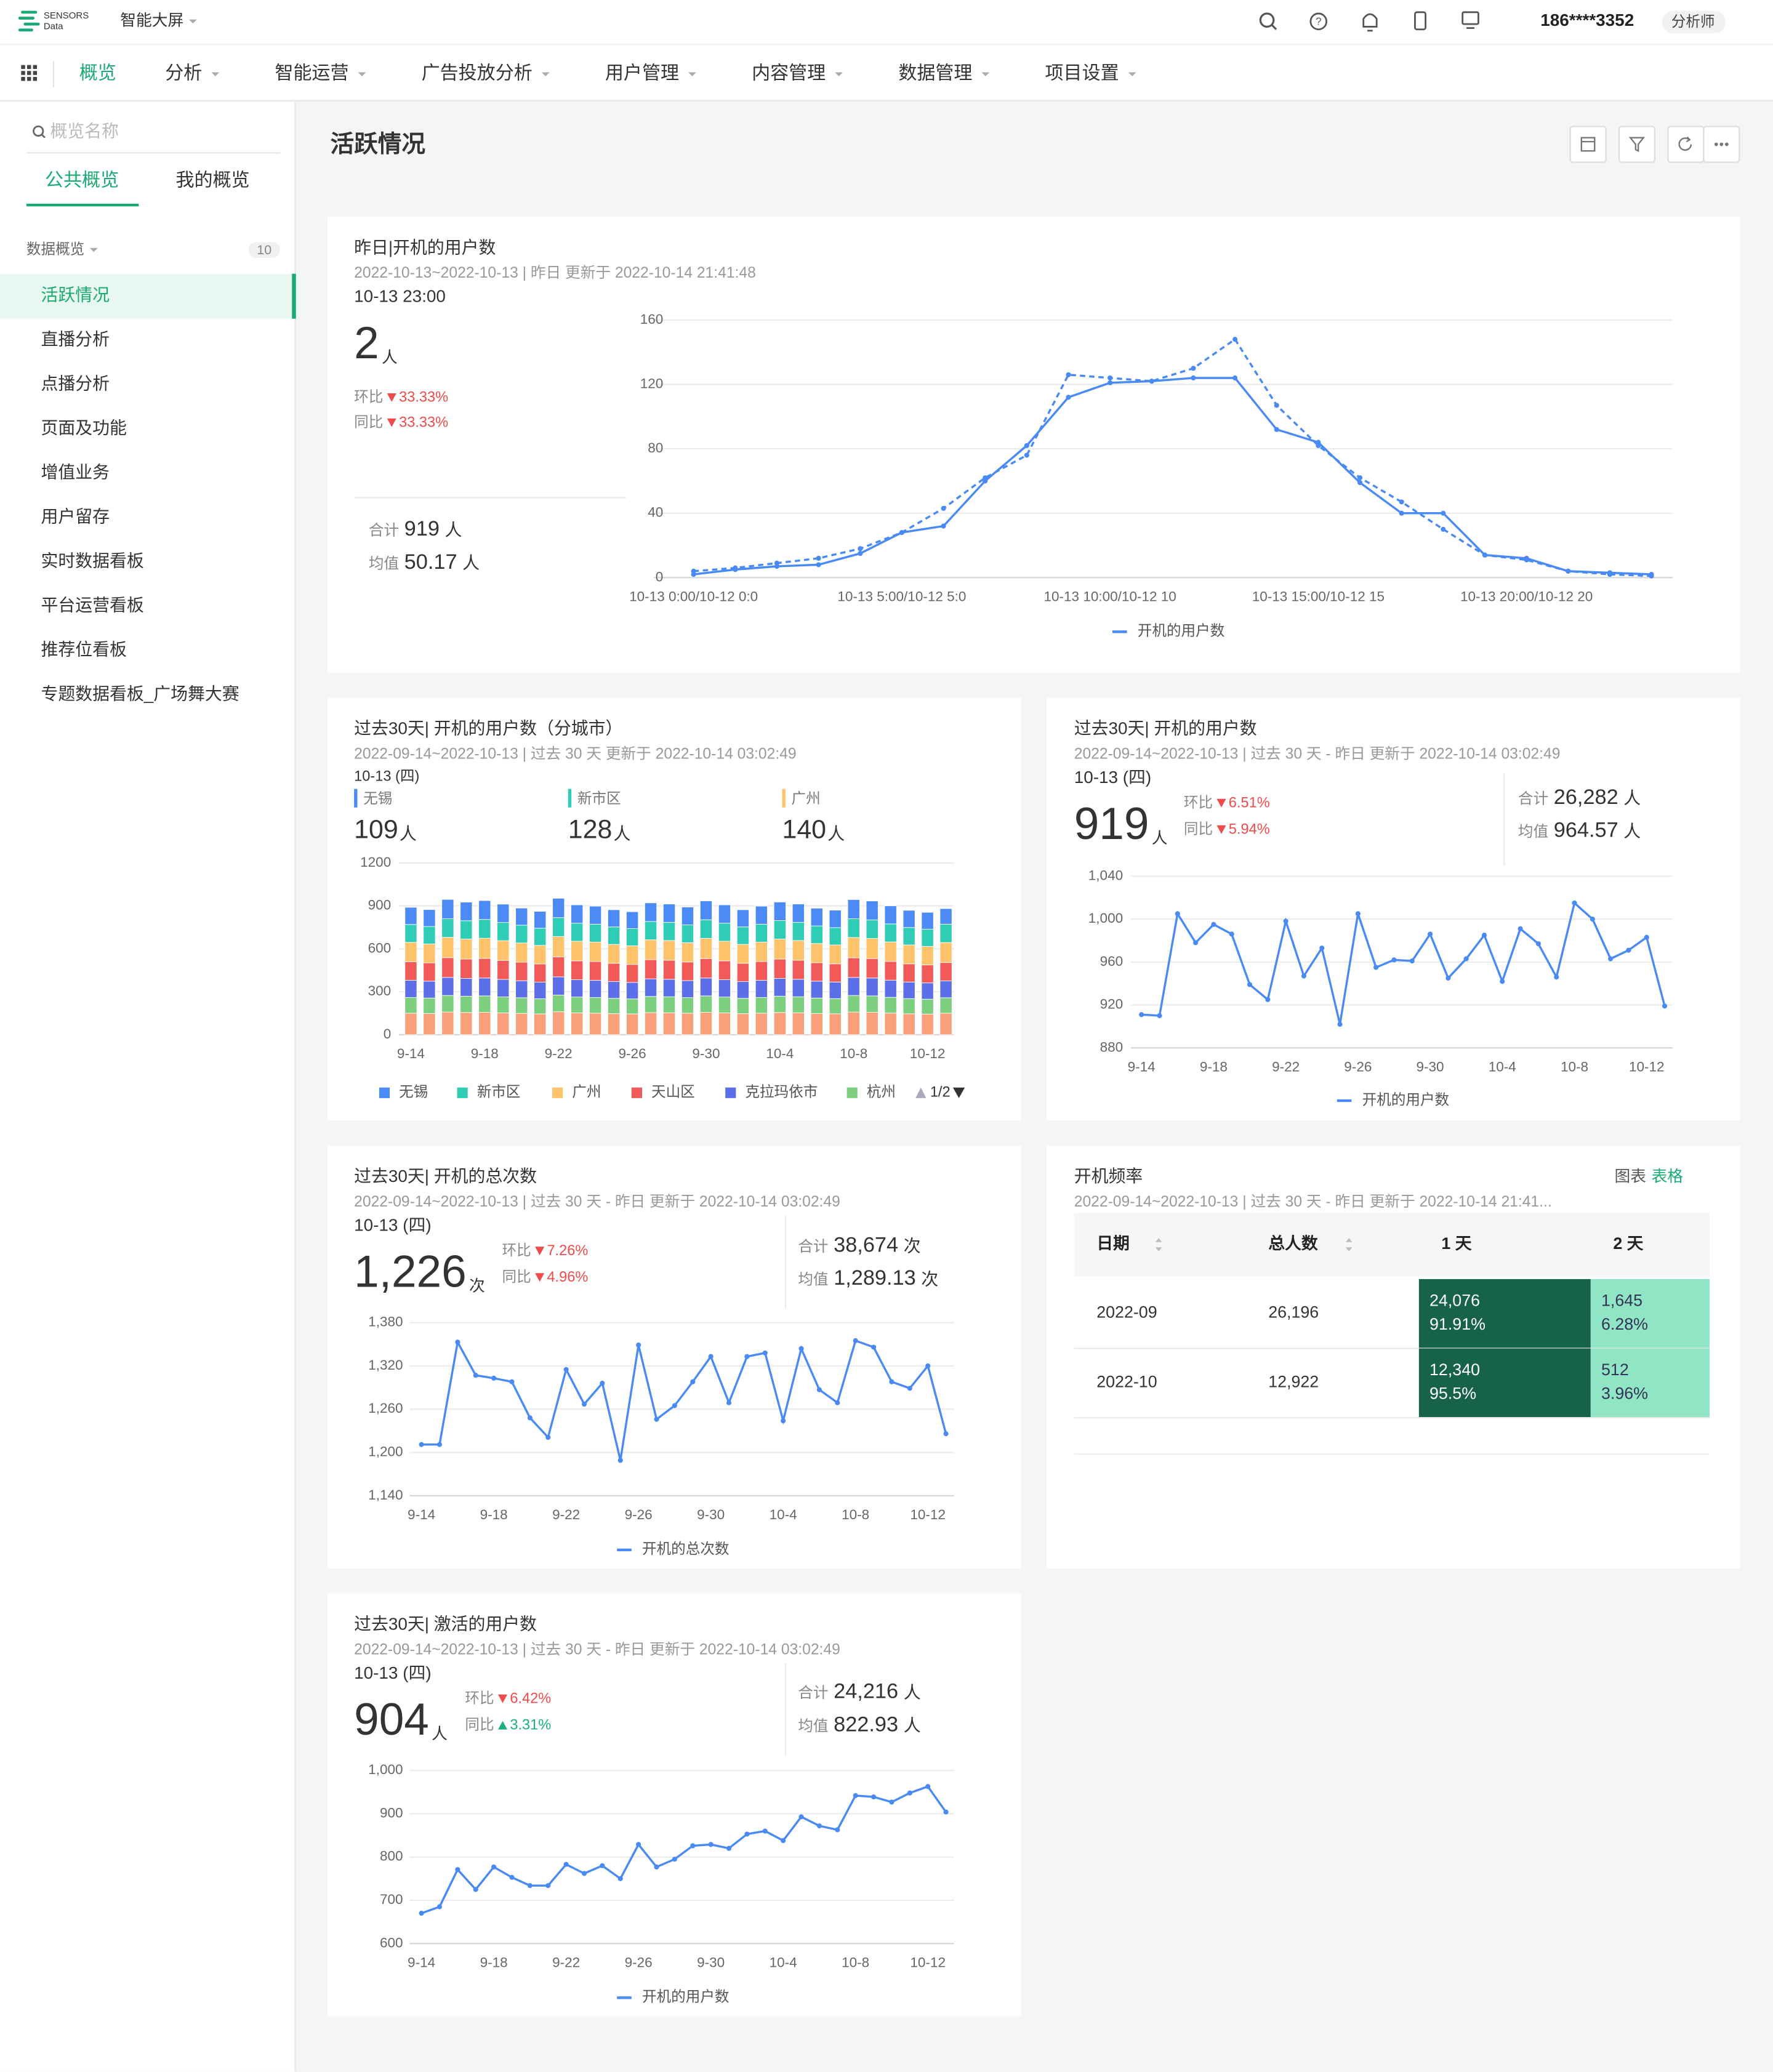 This screenshot has height=2072, width=1773. I want to click on x-tick-label: 10-13 15:00/10-12 15, so click(1318, 596).